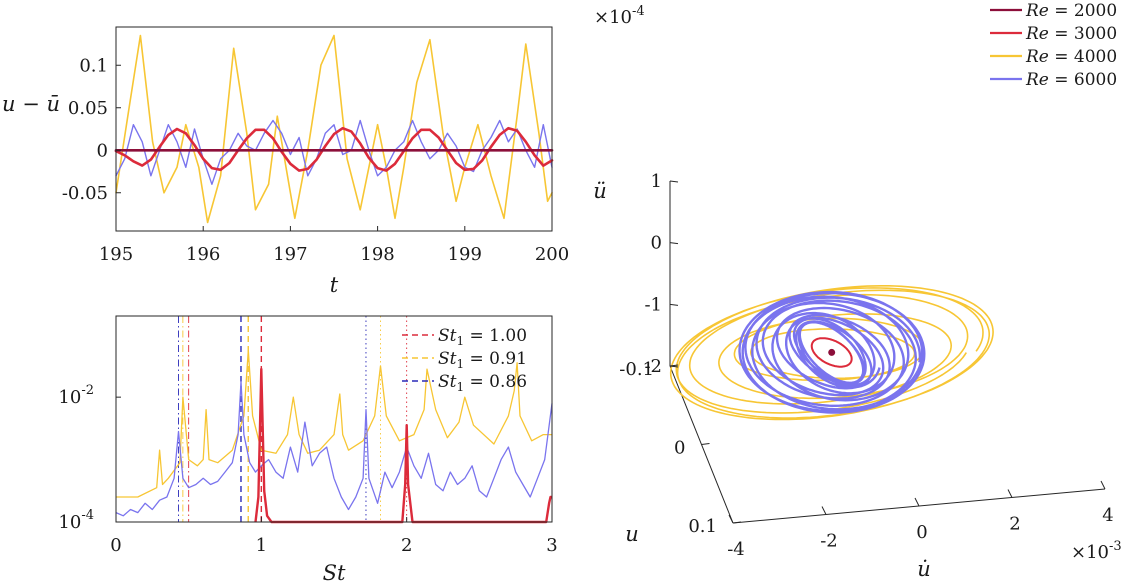 The height and width of the screenshot is (586, 1136). What do you see at coordinates (924, 569) in the screenshot?
I see `phase-xlabel: u̇` at bounding box center [924, 569].